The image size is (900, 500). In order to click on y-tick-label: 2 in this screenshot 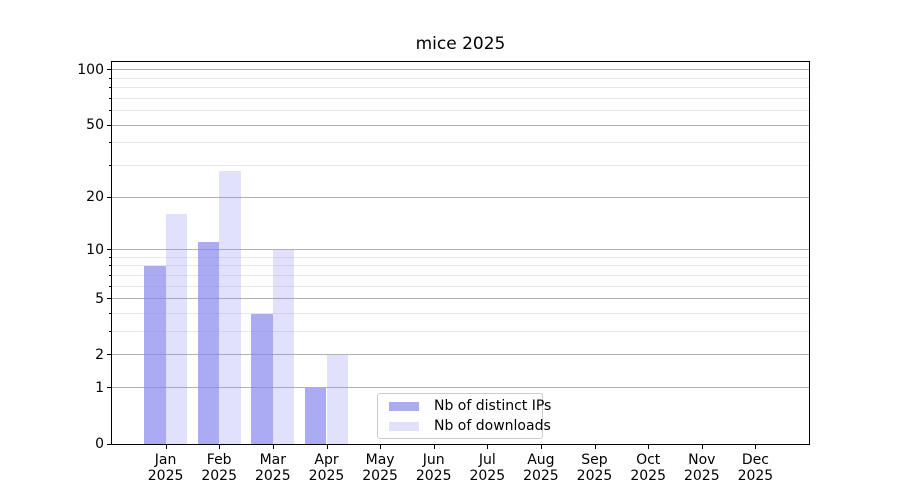, I will do `click(99, 354)`.